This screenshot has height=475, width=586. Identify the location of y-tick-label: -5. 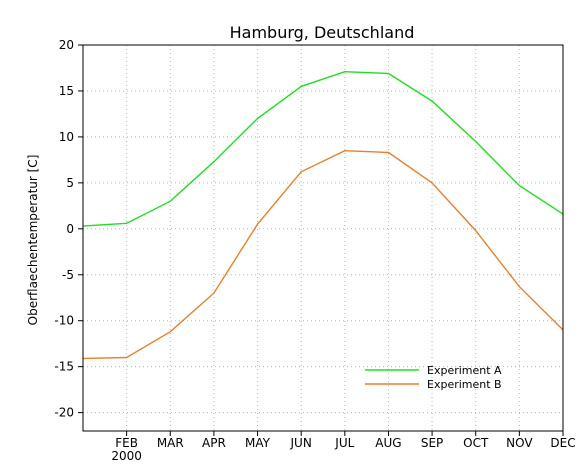
(68, 275).